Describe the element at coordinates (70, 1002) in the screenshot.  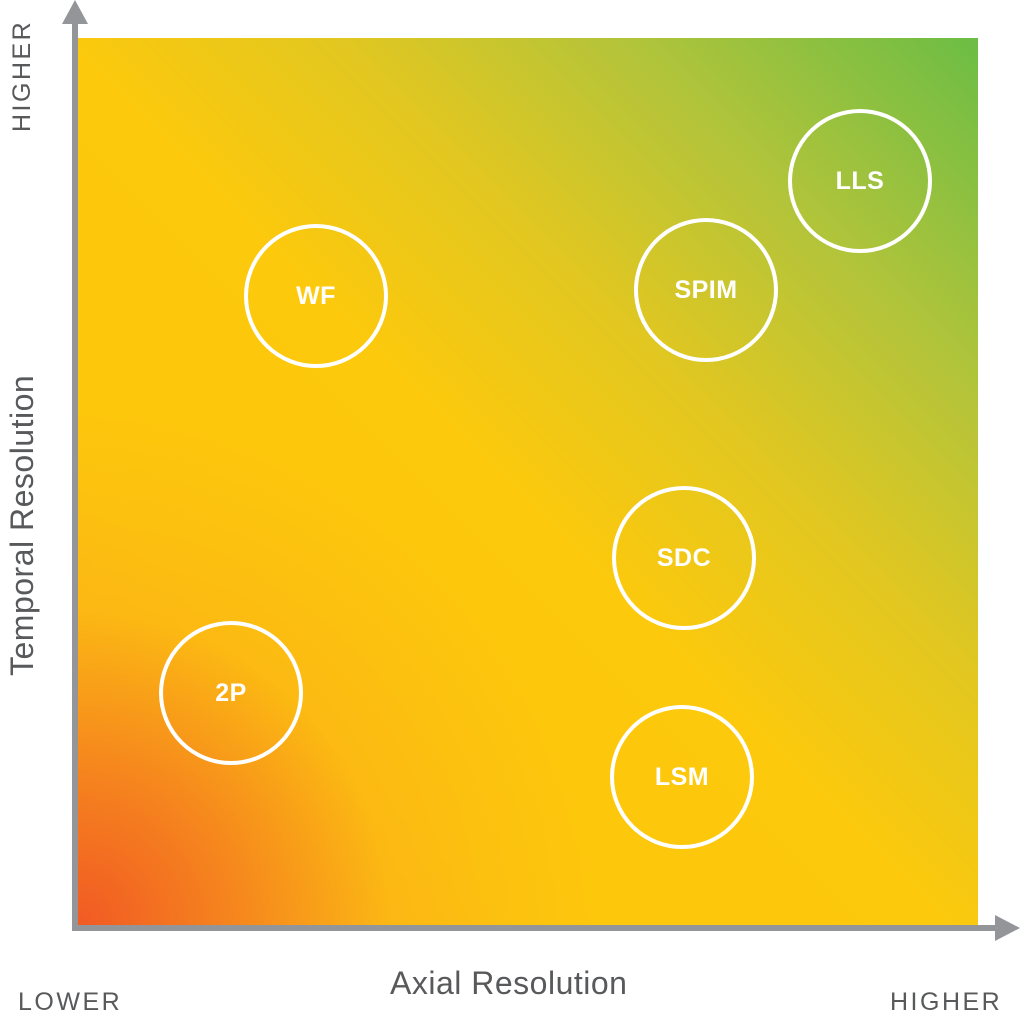
I see `x-axis-low-label: LOWER` at that location.